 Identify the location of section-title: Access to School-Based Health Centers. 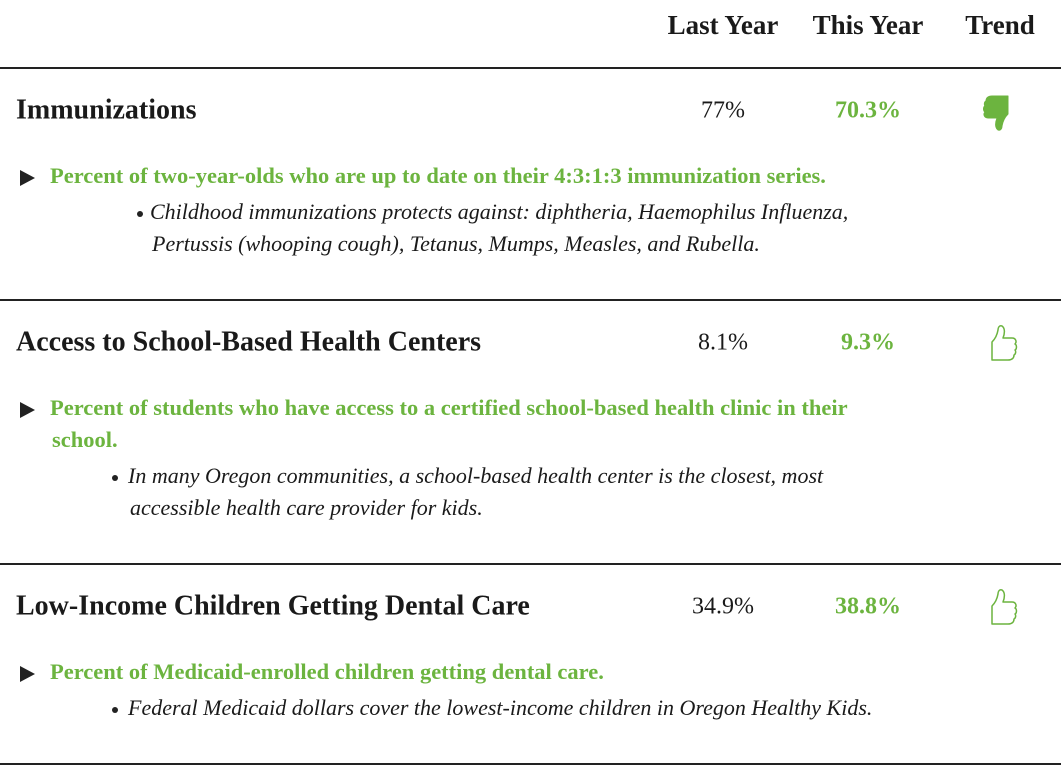
(248, 341).